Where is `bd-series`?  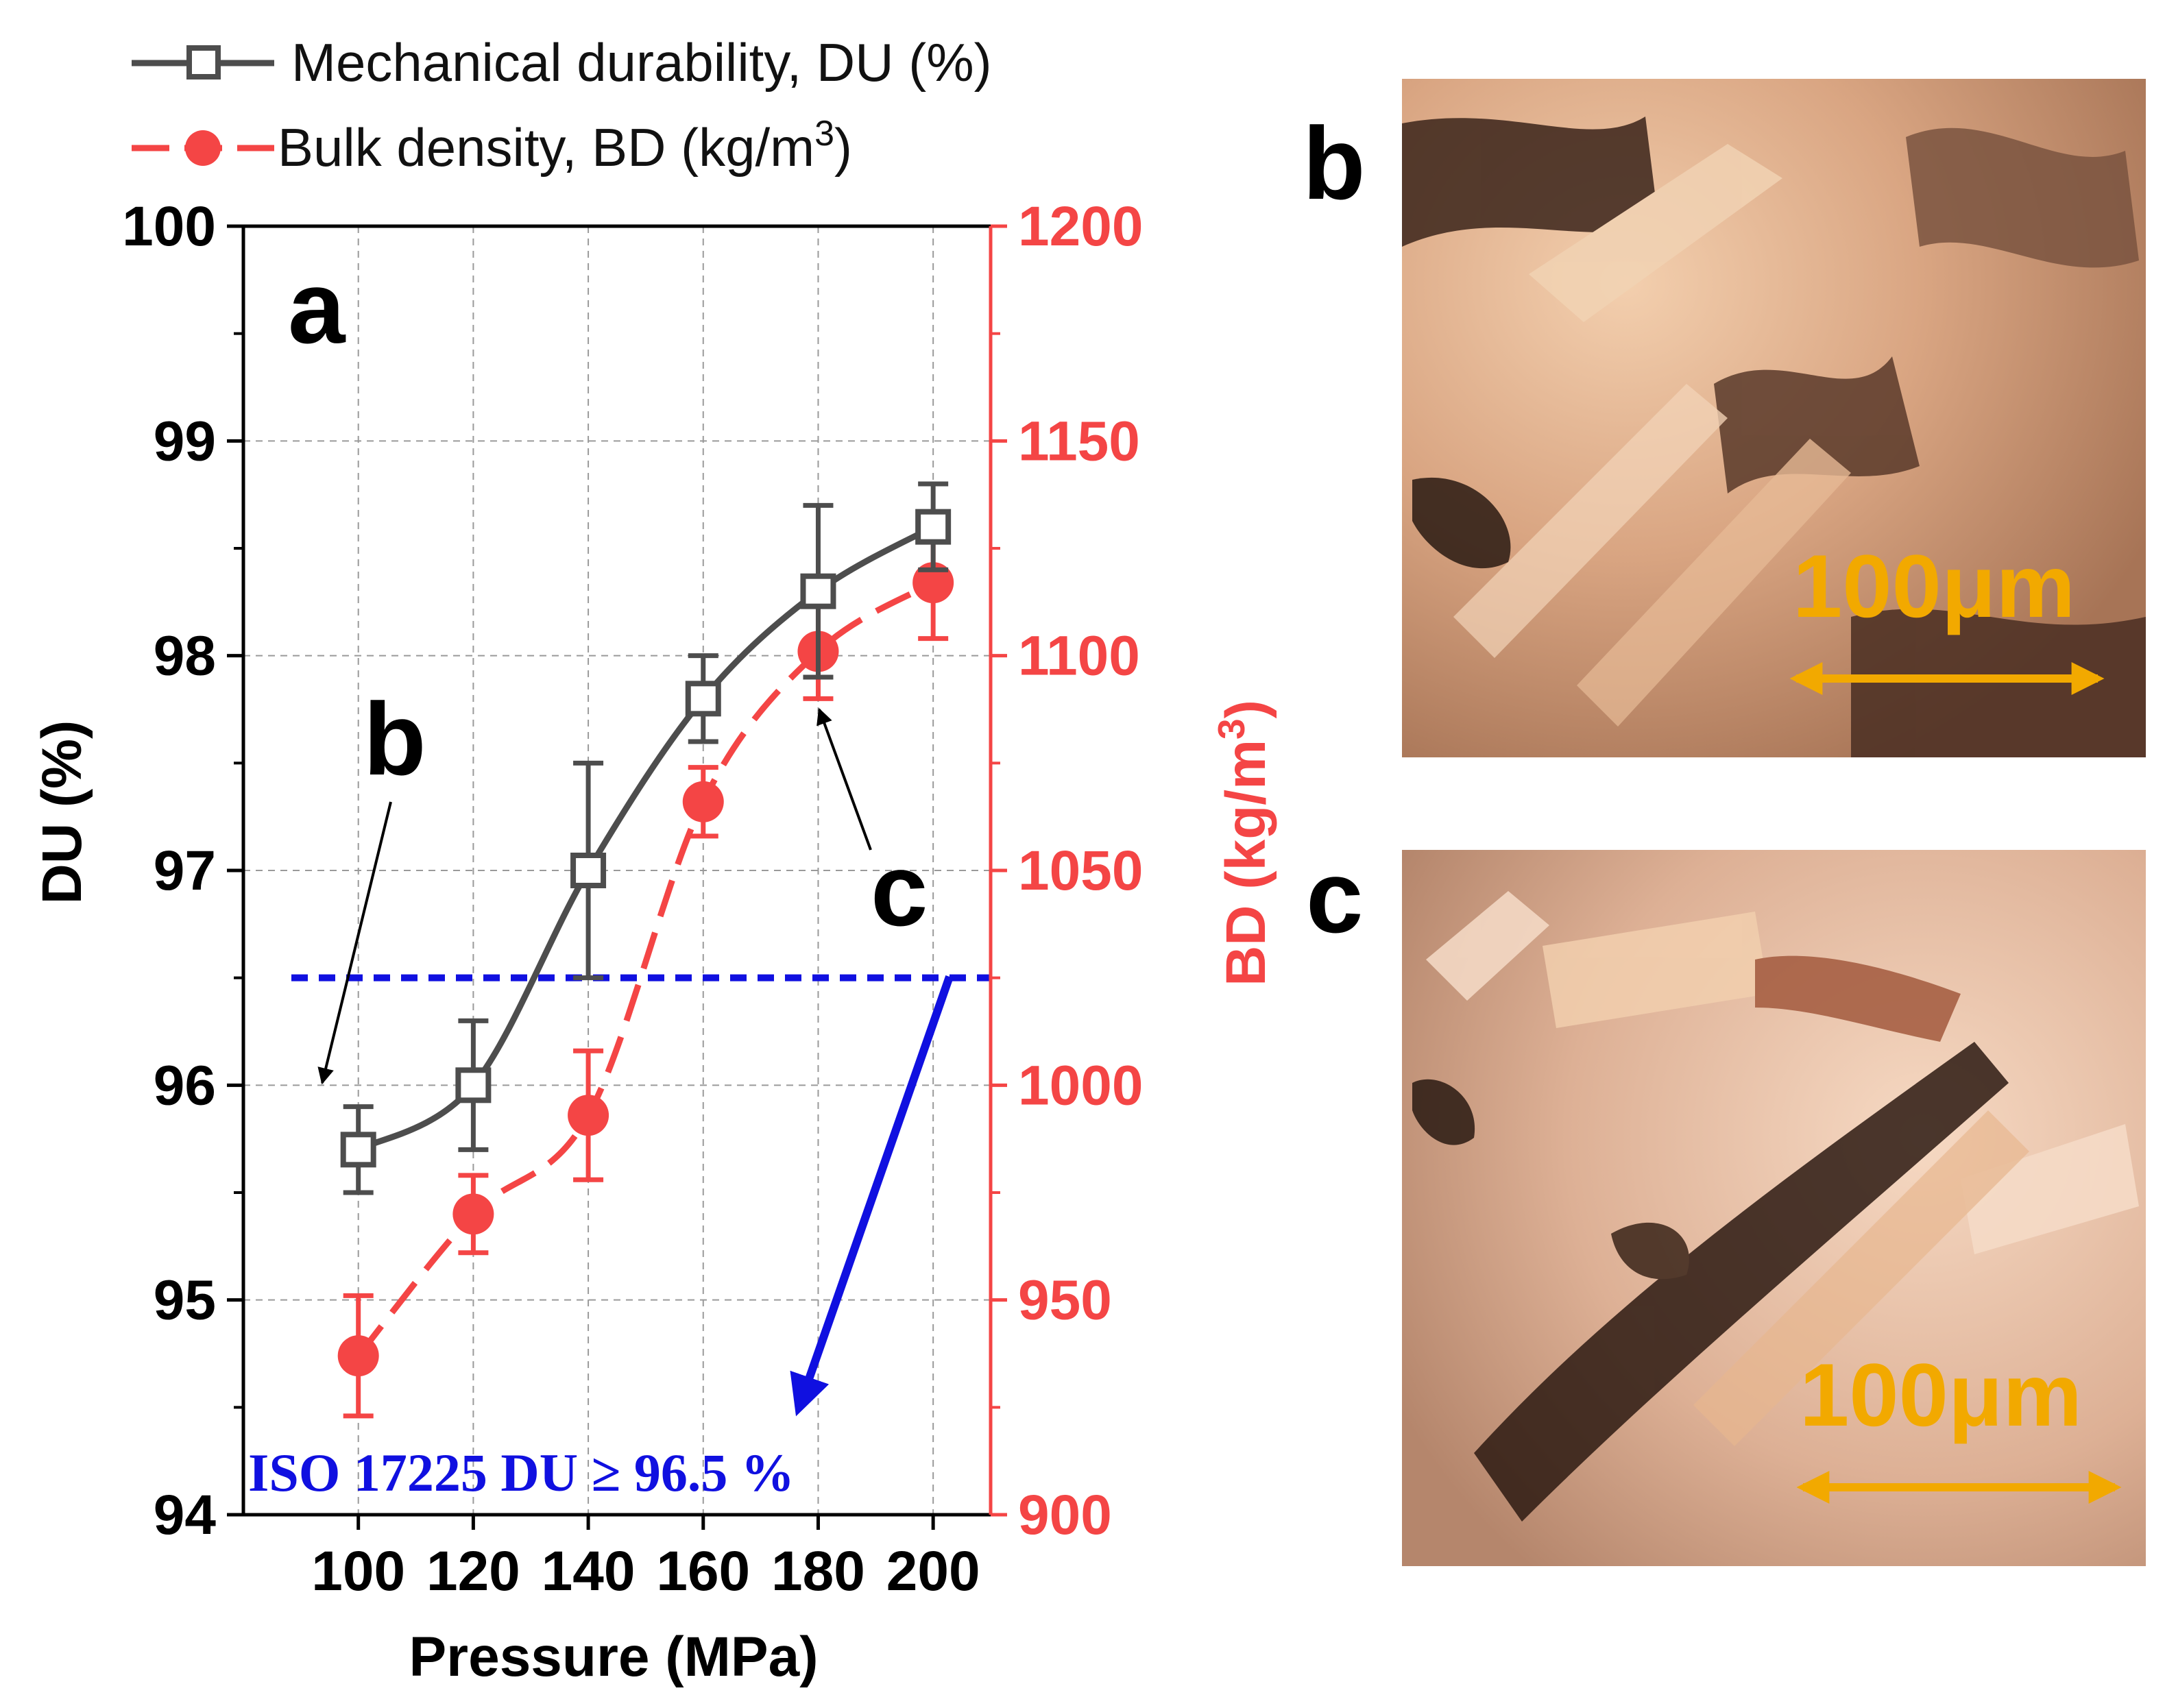
bd-series is located at coordinates (645, 972).